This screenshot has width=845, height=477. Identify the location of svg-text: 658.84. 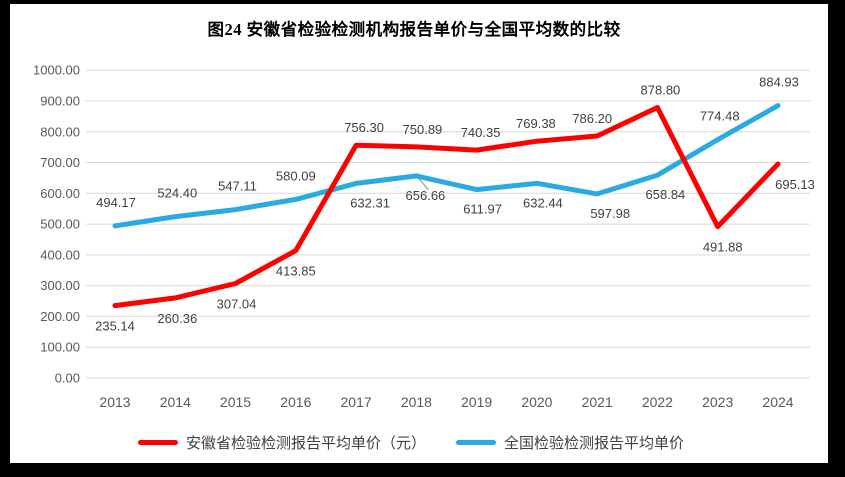
(666, 194).